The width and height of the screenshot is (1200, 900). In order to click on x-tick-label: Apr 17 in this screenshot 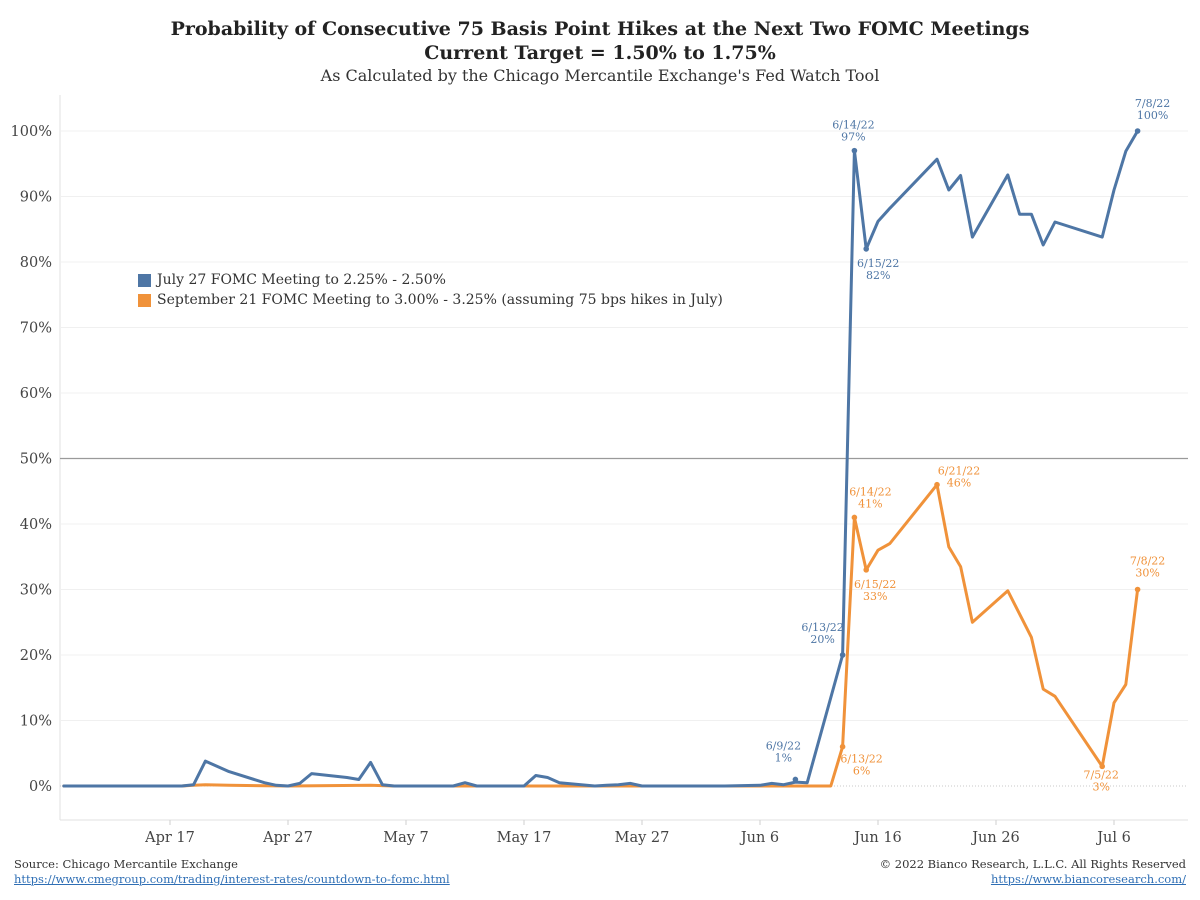, I will do `click(169, 838)`.